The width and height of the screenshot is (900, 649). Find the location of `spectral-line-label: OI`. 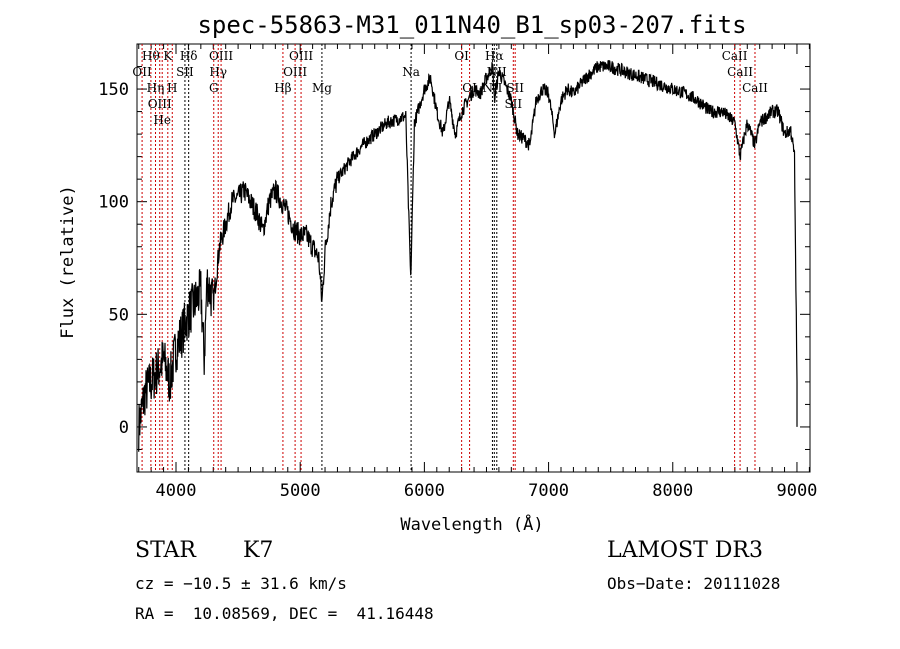

spectral-line-label: OI is located at coordinates (461, 56).